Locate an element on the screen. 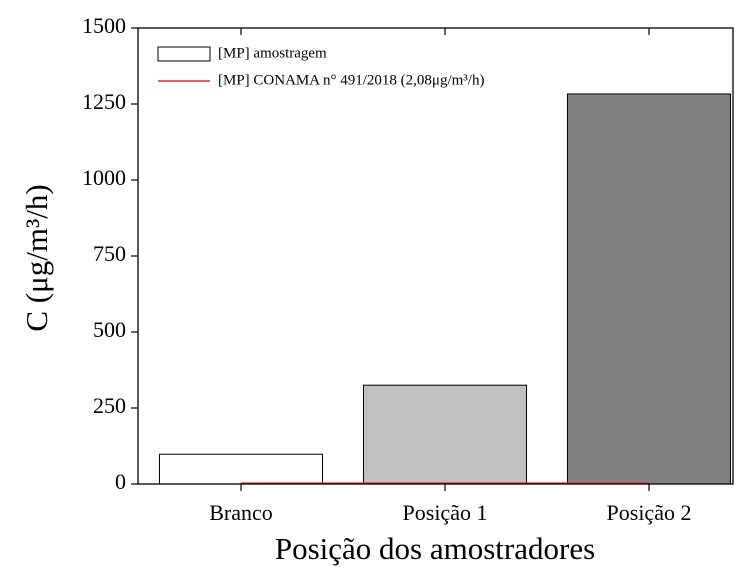 The image size is (742, 575). x-axis-label: Posição dos amostradores is located at coordinates (435, 548).